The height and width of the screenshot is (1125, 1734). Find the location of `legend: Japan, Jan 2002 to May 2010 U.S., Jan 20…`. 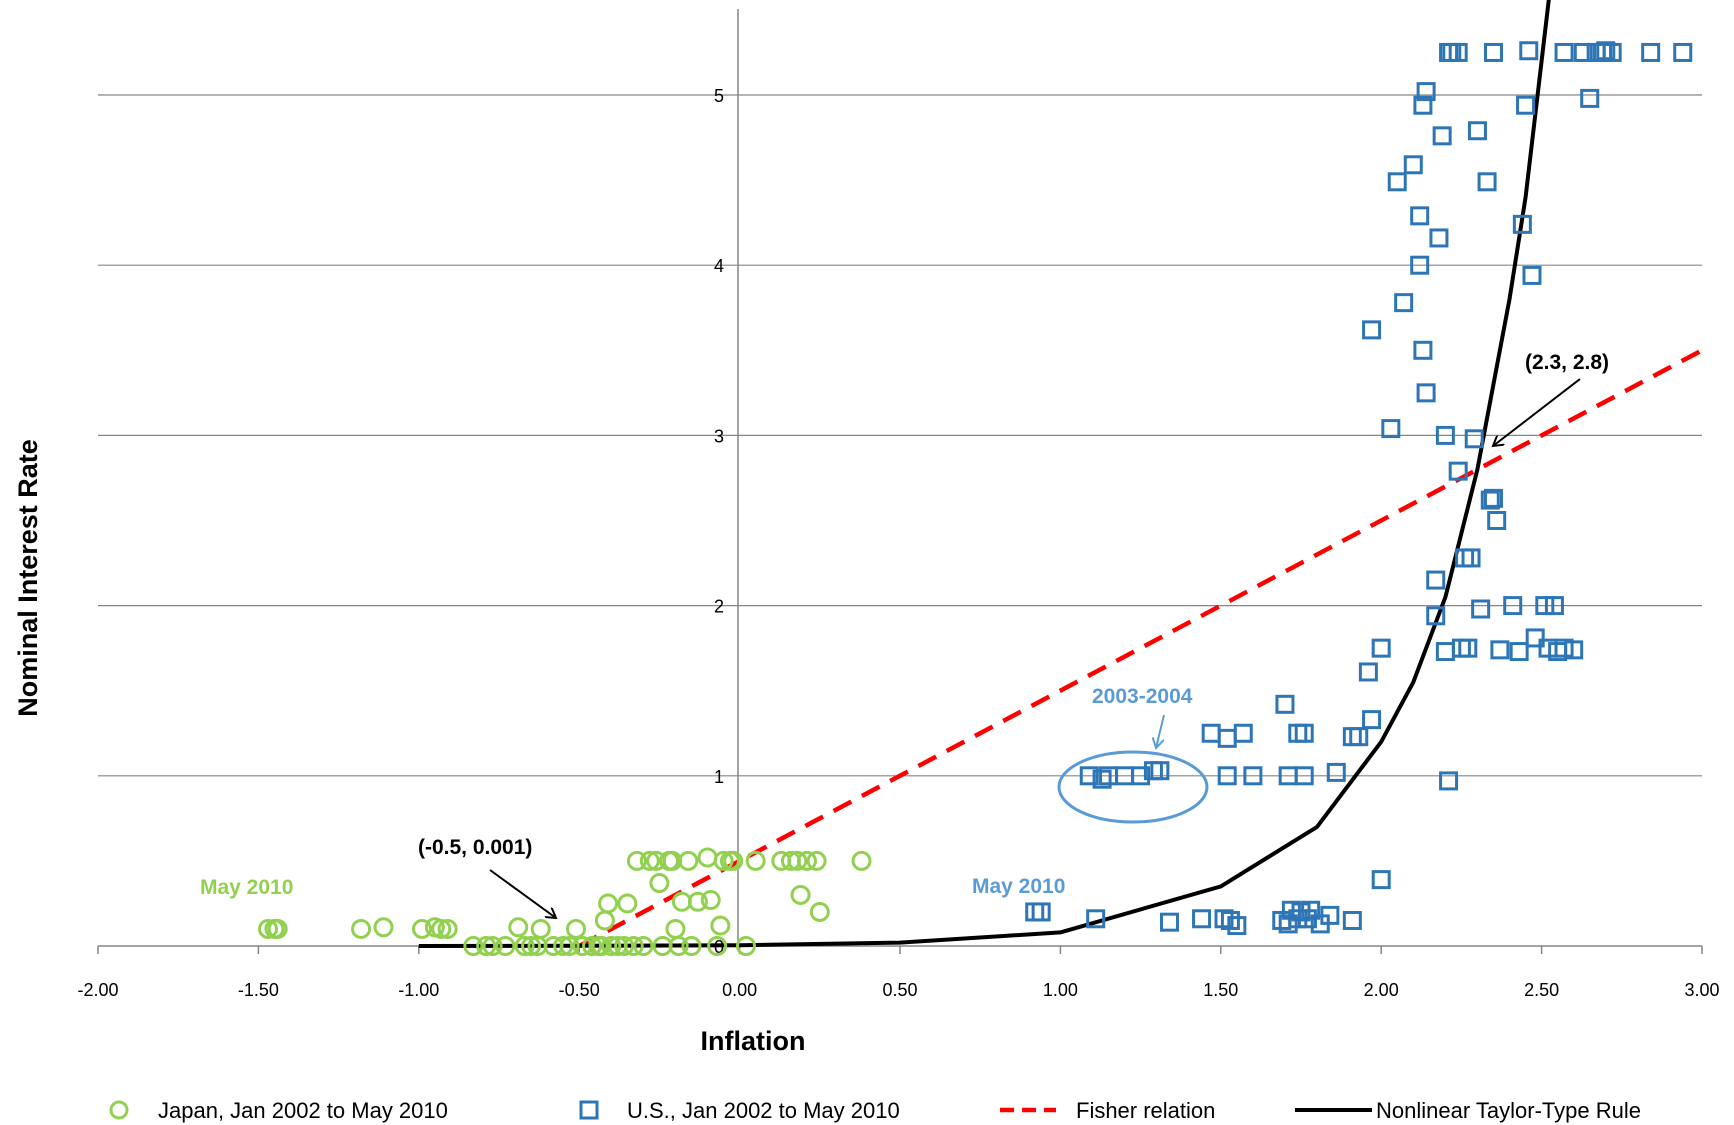

legend: Japan, Jan 2002 to May 2010 U.S., Jan 20… is located at coordinates (875, 1110).